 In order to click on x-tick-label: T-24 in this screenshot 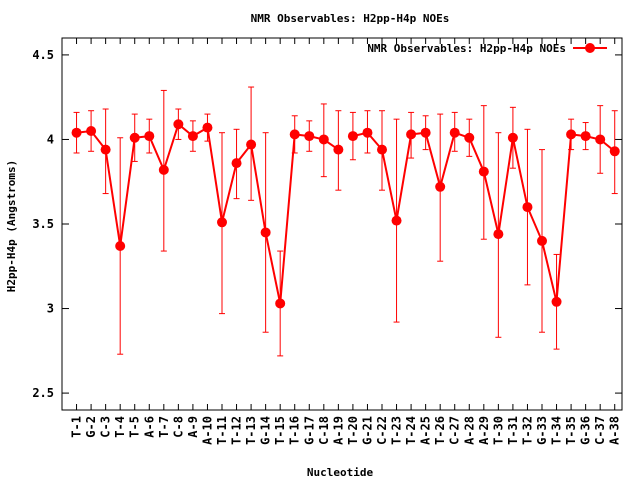, I will do `click(411, 430)`.